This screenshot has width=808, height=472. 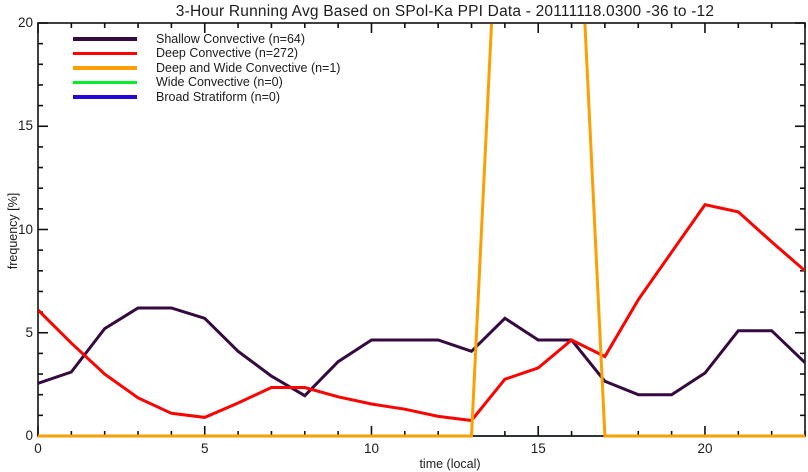 I want to click on legend-item-wide_convective: Wide Convective (n=0), so click(x=206, y=82).